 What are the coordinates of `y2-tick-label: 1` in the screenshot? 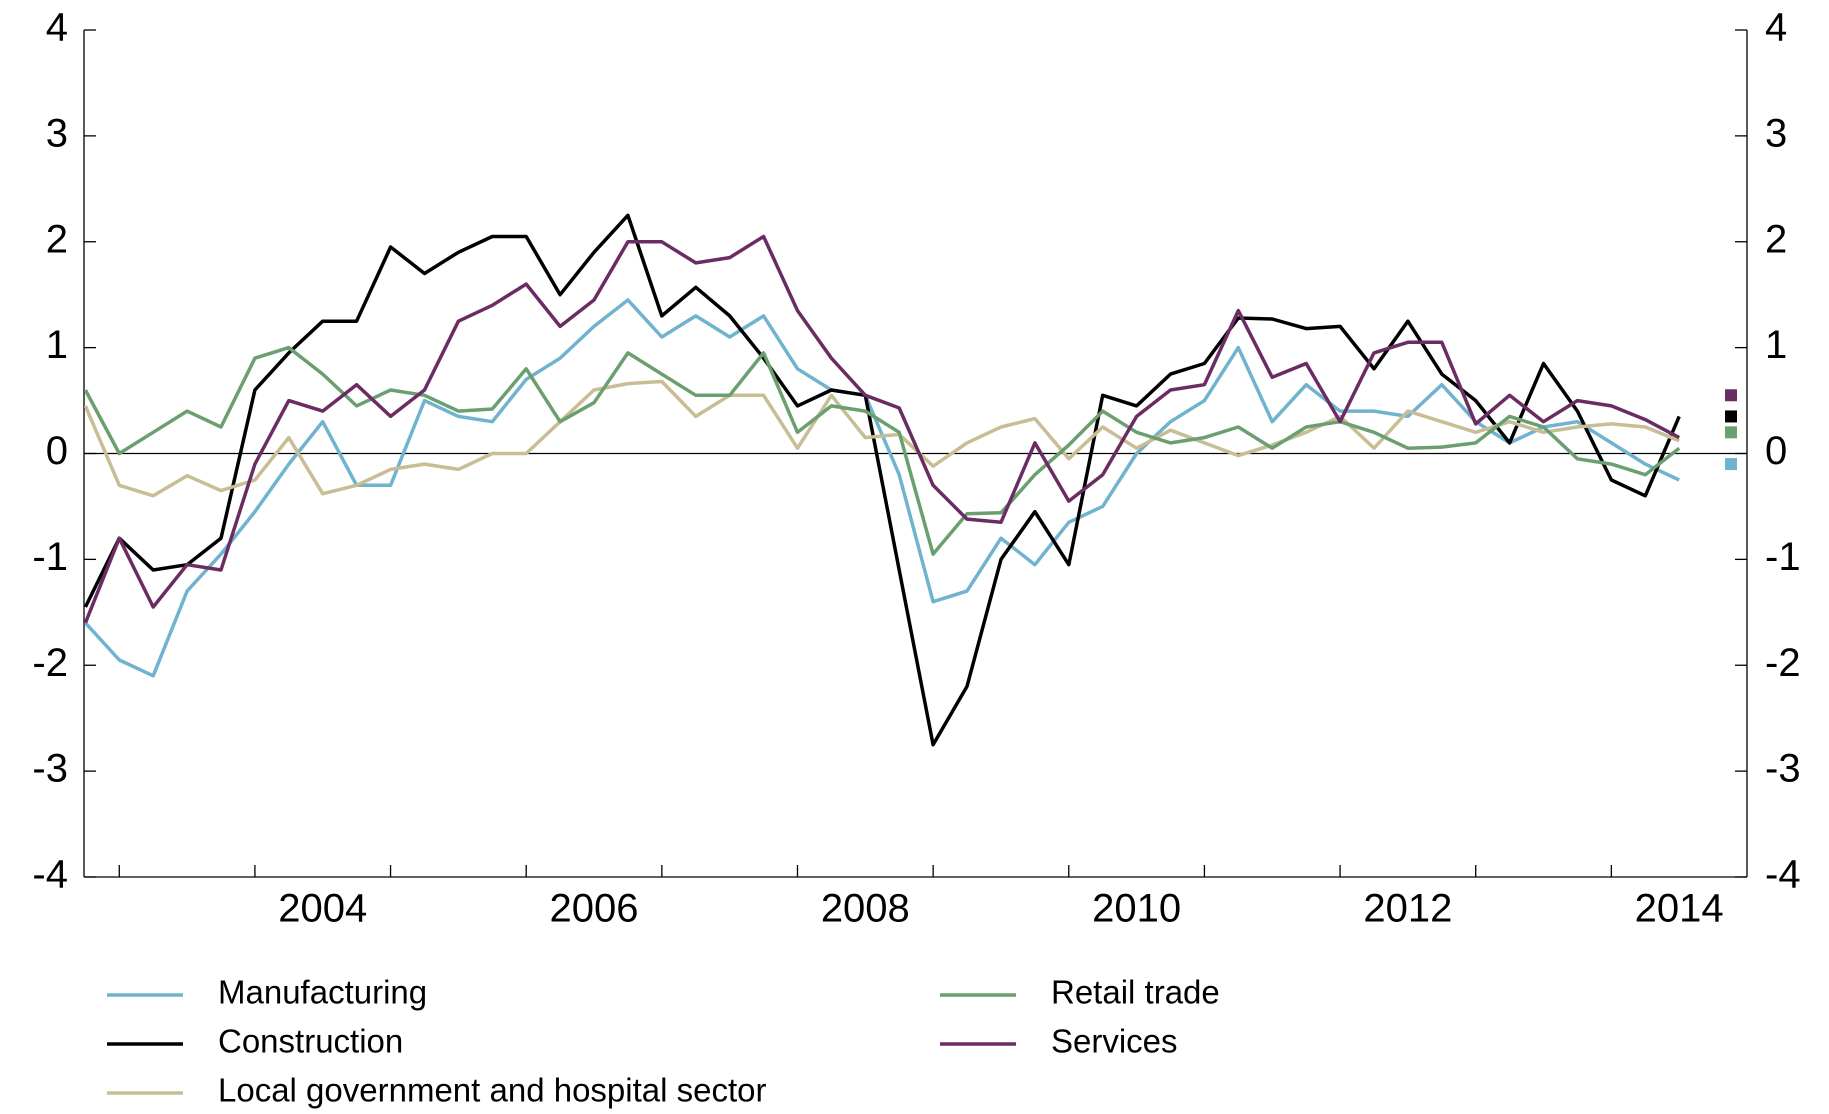 It's located at (1776, 345).